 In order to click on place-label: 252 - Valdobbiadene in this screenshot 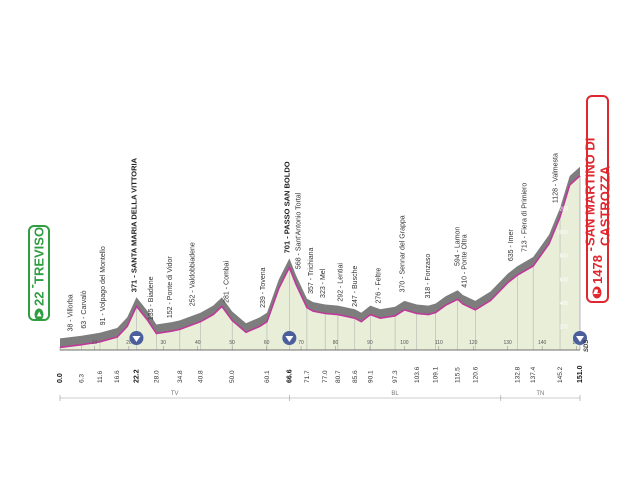, I will do `click(192, 274)`.